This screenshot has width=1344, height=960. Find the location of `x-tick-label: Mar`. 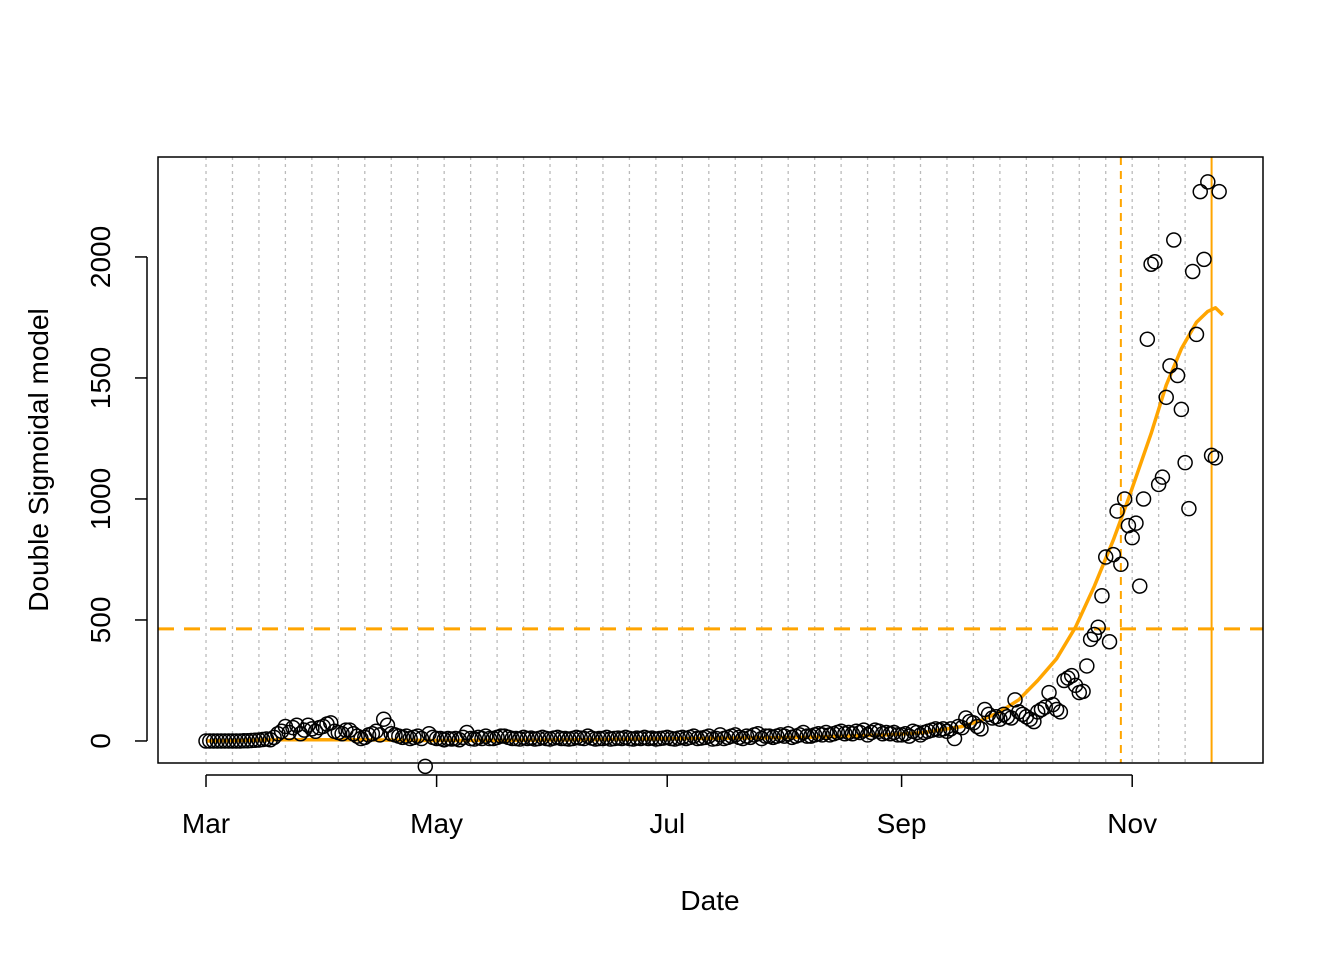

x-tick-label: Mar is located at coordinates (206, 823).